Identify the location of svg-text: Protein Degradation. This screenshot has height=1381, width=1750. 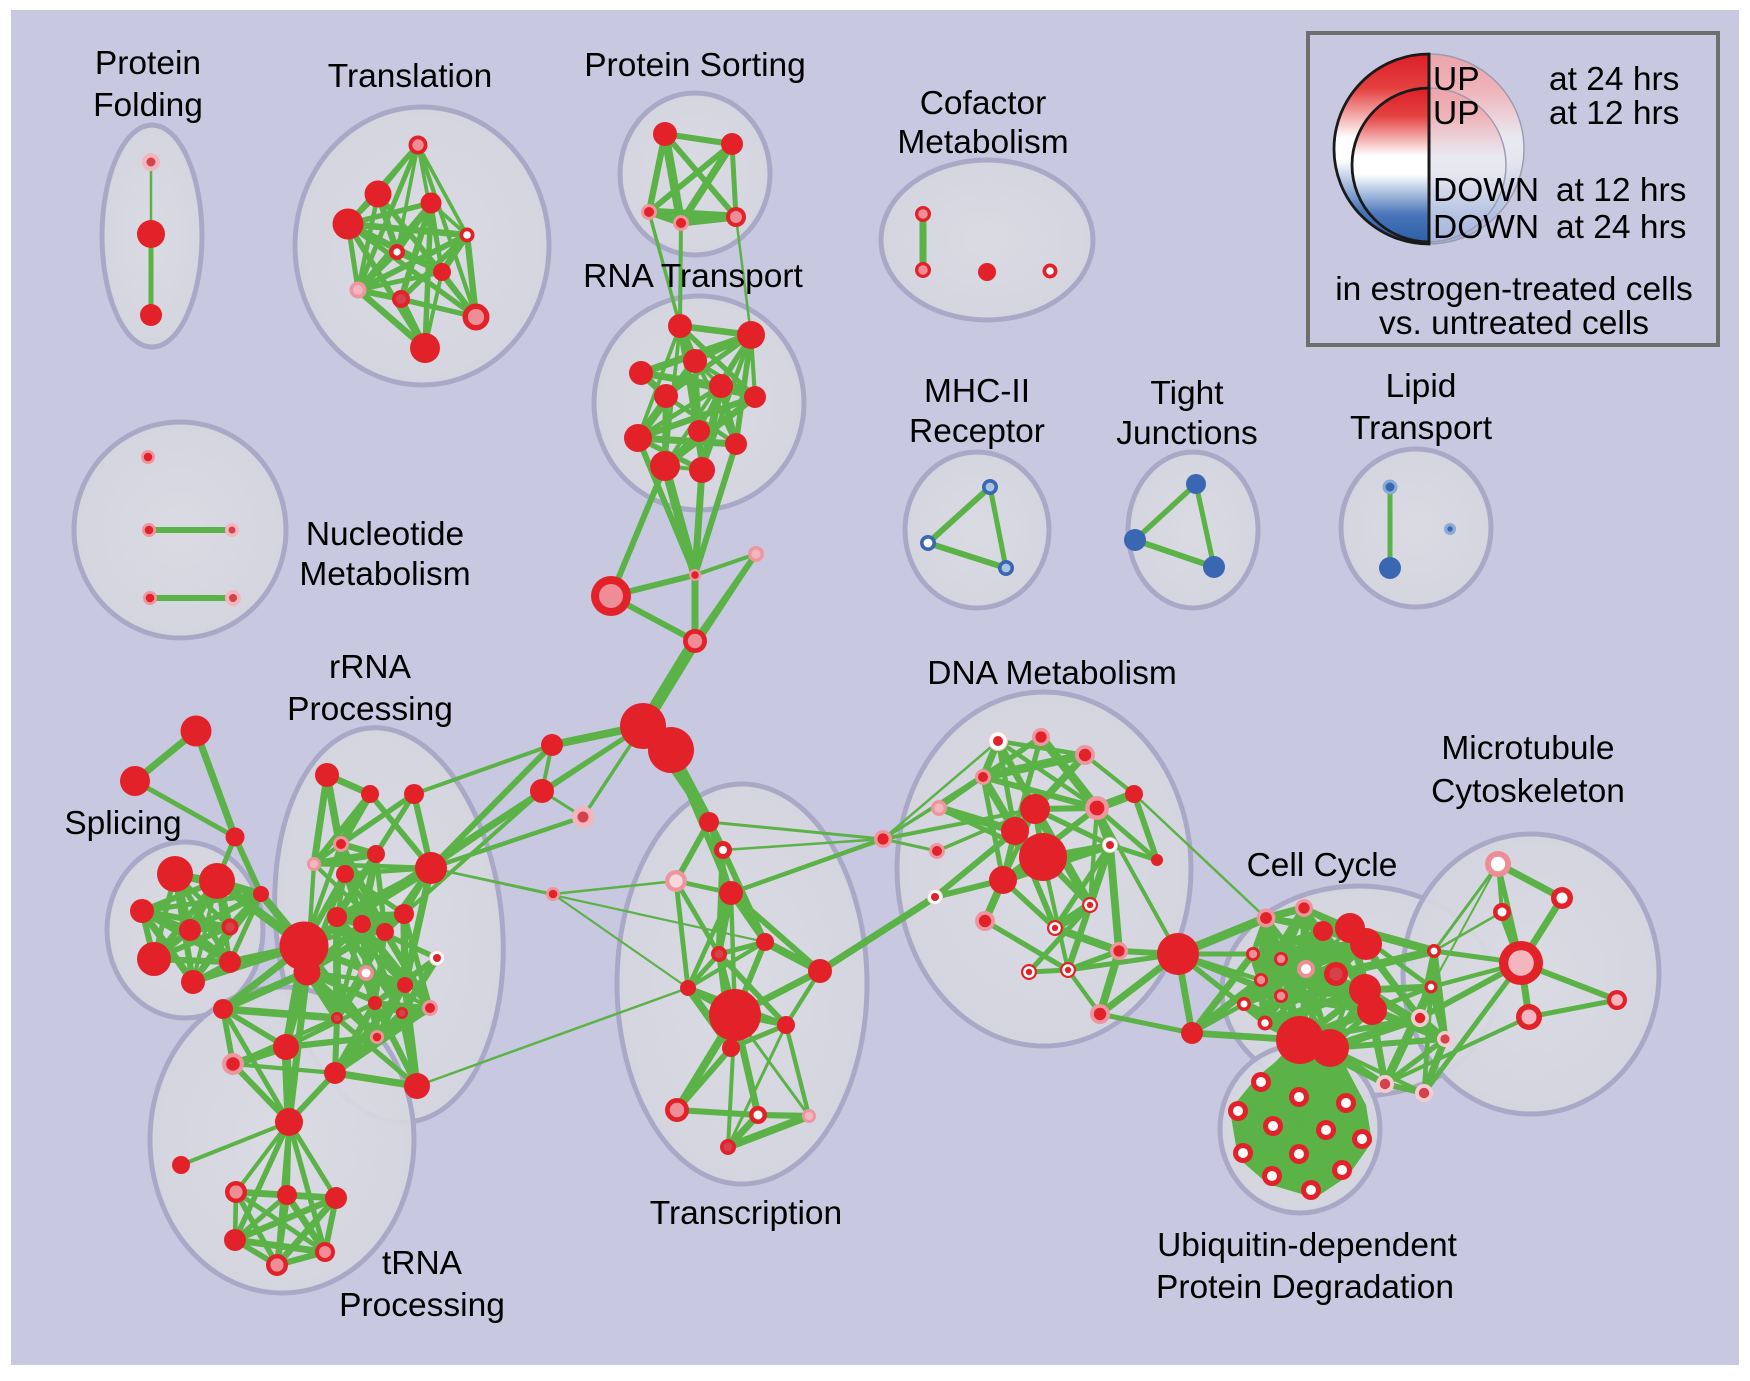
(1305, 1287).